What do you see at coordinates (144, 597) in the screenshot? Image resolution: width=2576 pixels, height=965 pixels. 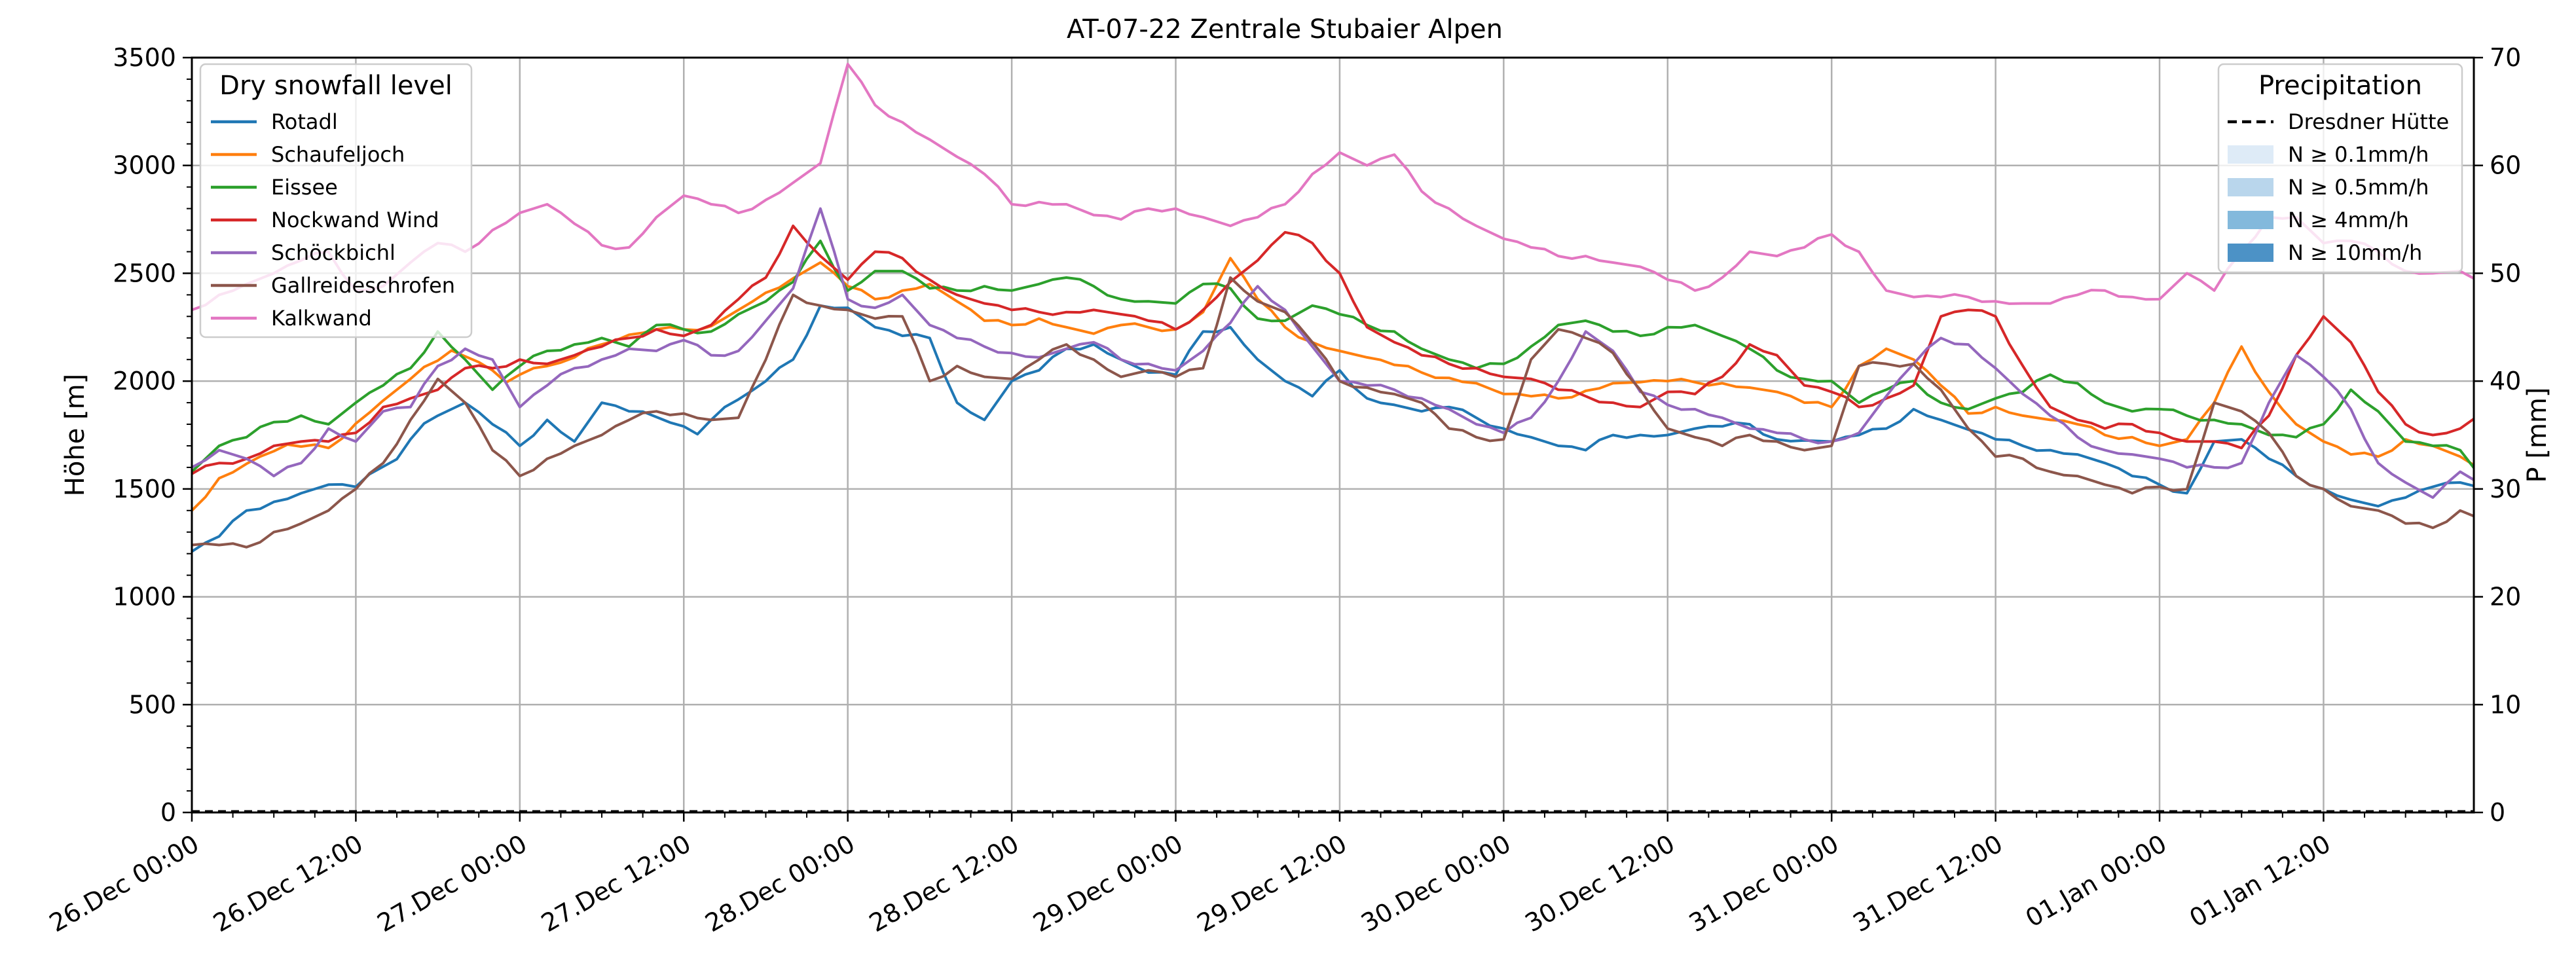 I see `y-tick-label: 1000` at bounding box center [144, 597].